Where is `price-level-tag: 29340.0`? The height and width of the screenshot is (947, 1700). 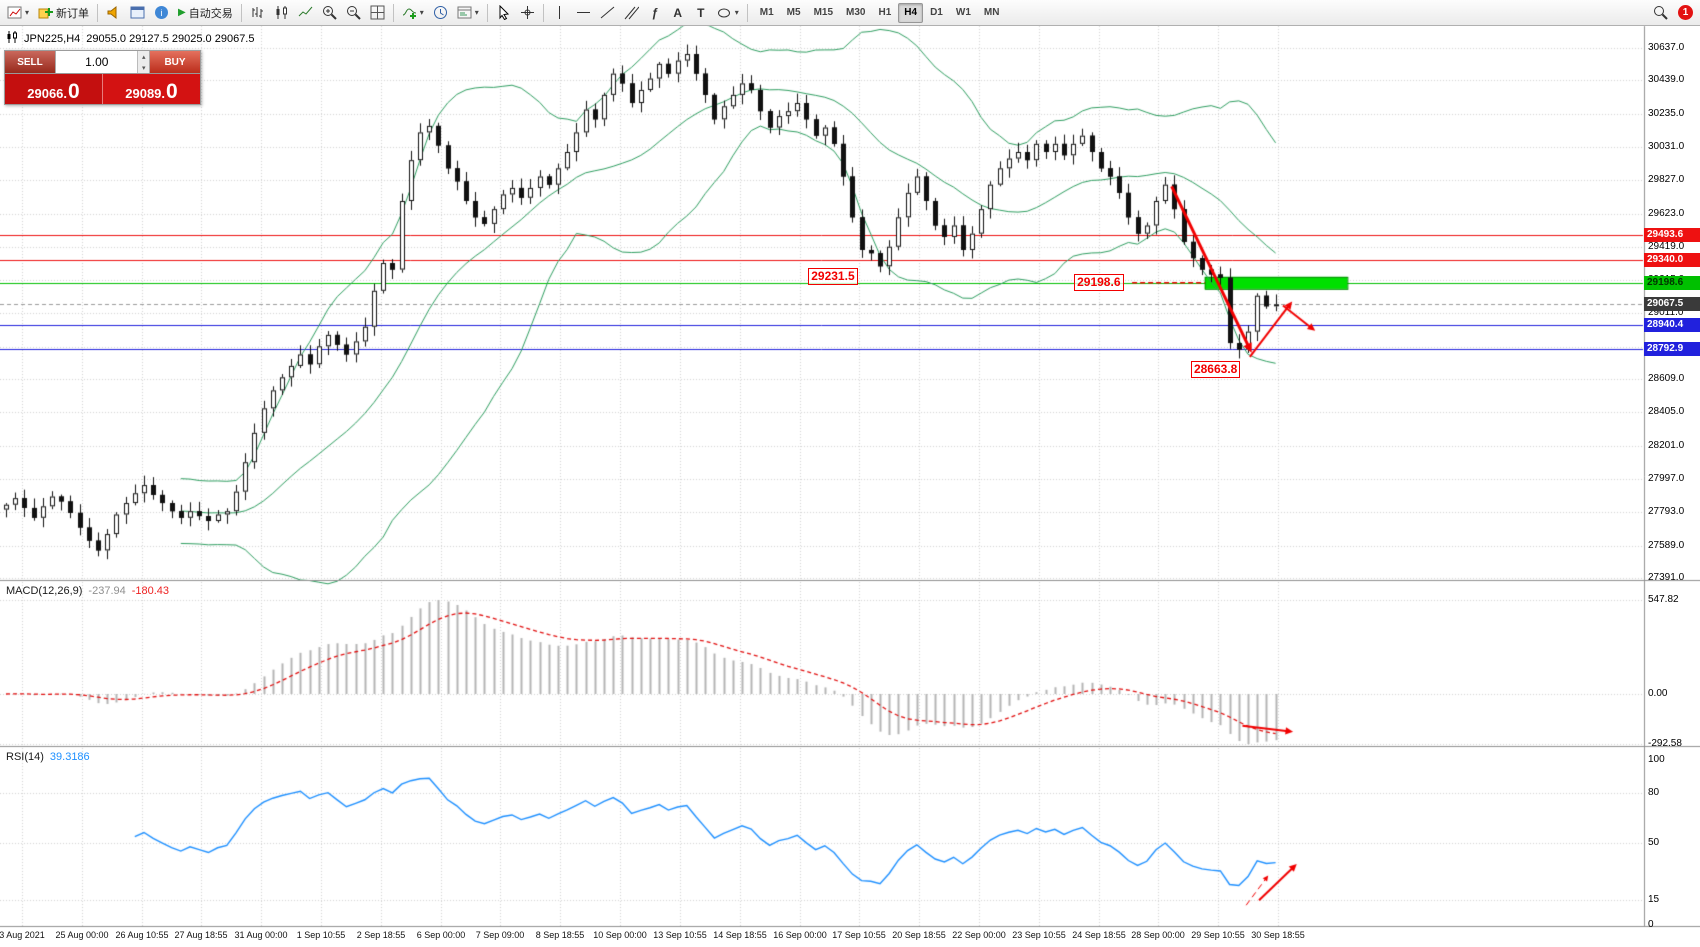
price-level-tag: 29340.0 is located at coordinates (1672, 259).